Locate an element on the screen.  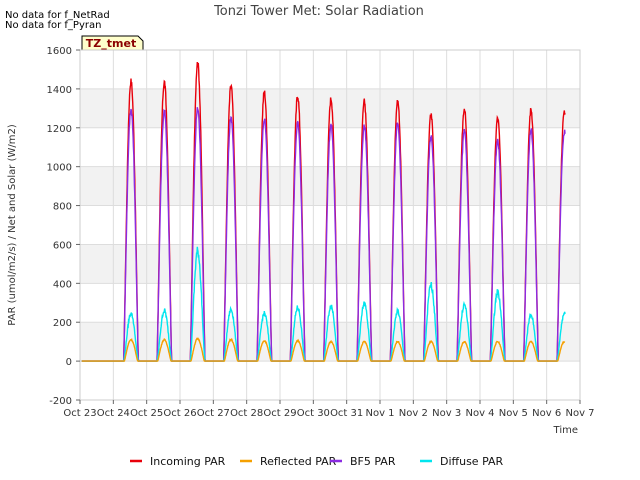
x-tick-label: Oct 26 is located at coordinates (179, 413).